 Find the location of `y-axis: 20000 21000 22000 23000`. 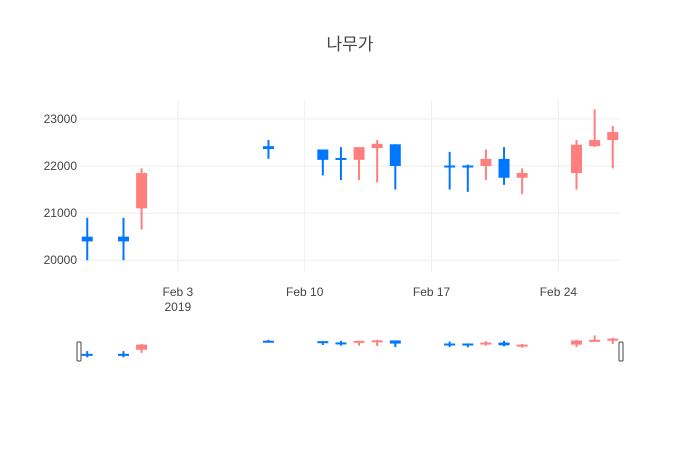

y-axis: 20000 21000 22000 23000 is located at coordinates (61, 189).